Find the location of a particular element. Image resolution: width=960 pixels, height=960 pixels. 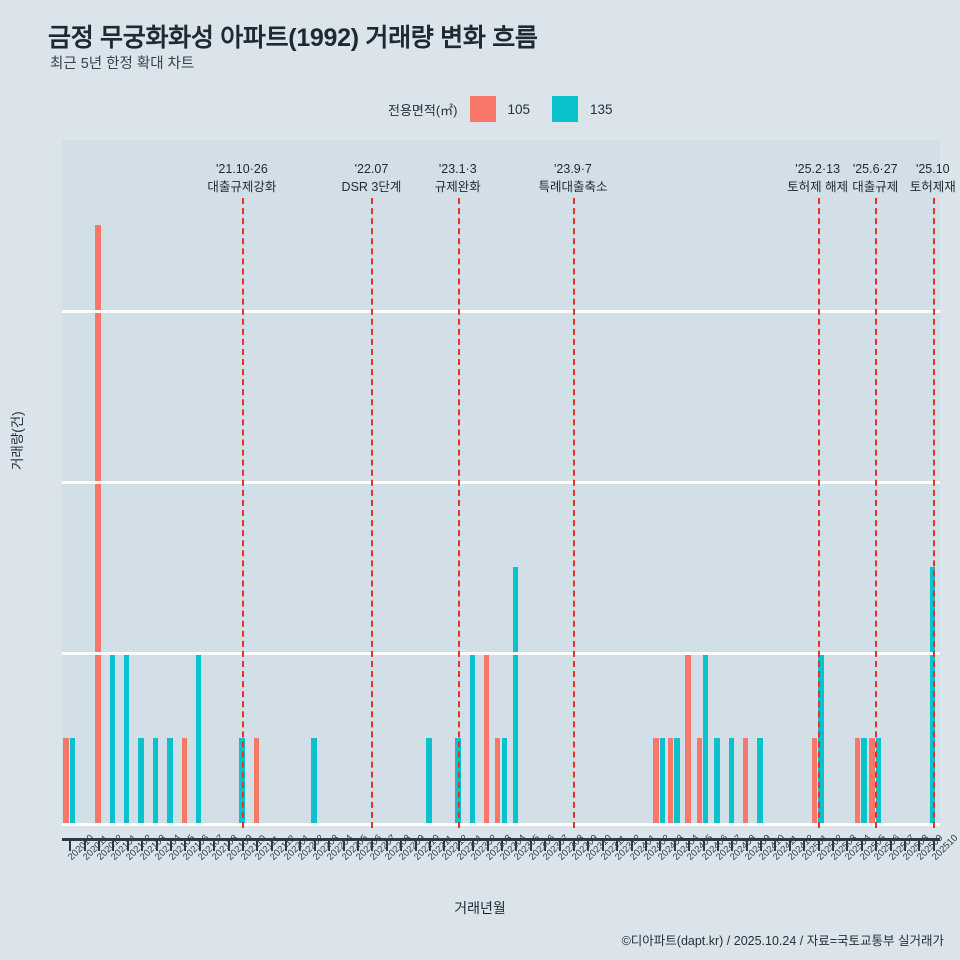

y-axis-title: 거래량(건) is located at coordinates (17, 440).